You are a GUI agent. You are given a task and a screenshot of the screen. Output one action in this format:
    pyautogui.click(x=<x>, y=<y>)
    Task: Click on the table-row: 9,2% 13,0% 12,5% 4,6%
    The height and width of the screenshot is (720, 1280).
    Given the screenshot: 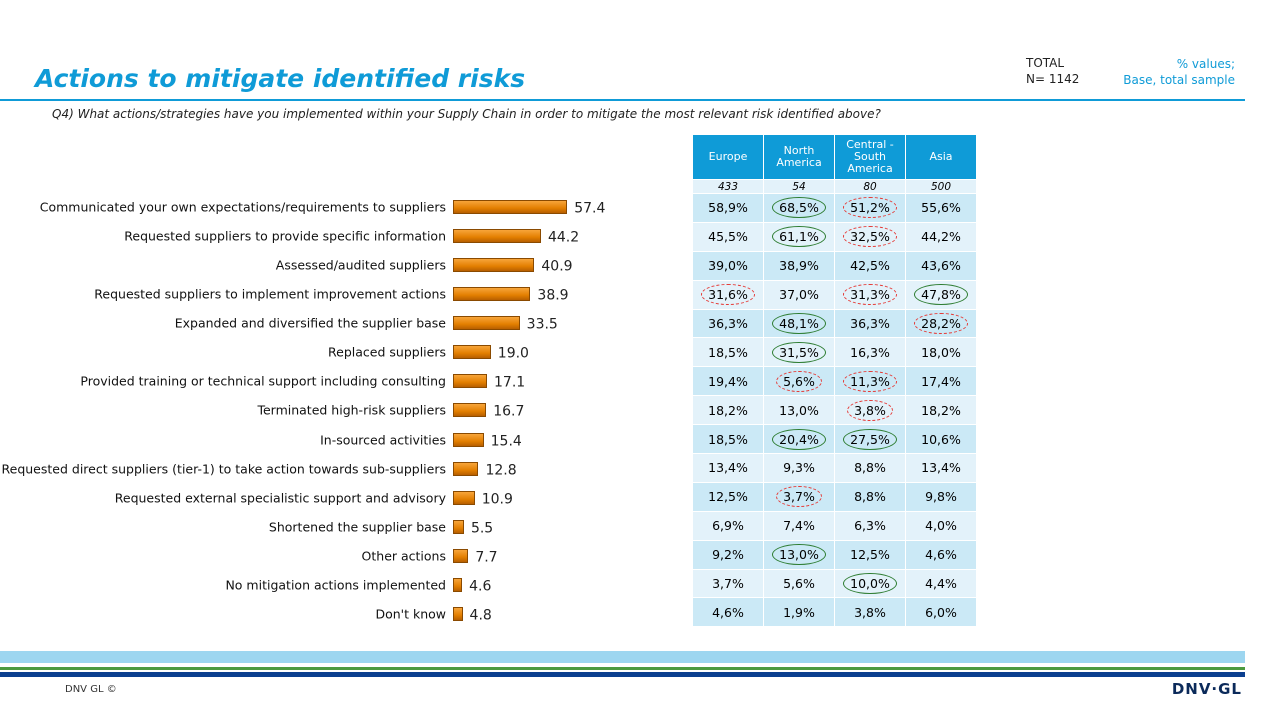 What is the action you would take?
    pyautogui.click(x=834, y=554)
    